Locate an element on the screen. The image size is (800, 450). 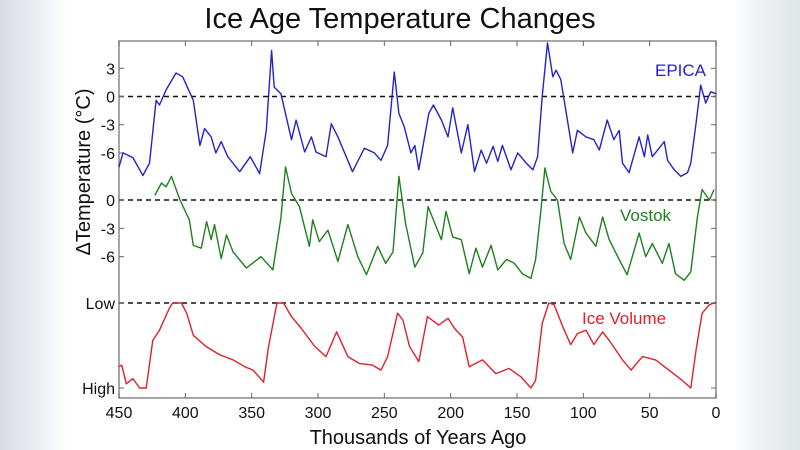
series-label-ice-volume: Ice Volume is located at coordinates (624, 318).